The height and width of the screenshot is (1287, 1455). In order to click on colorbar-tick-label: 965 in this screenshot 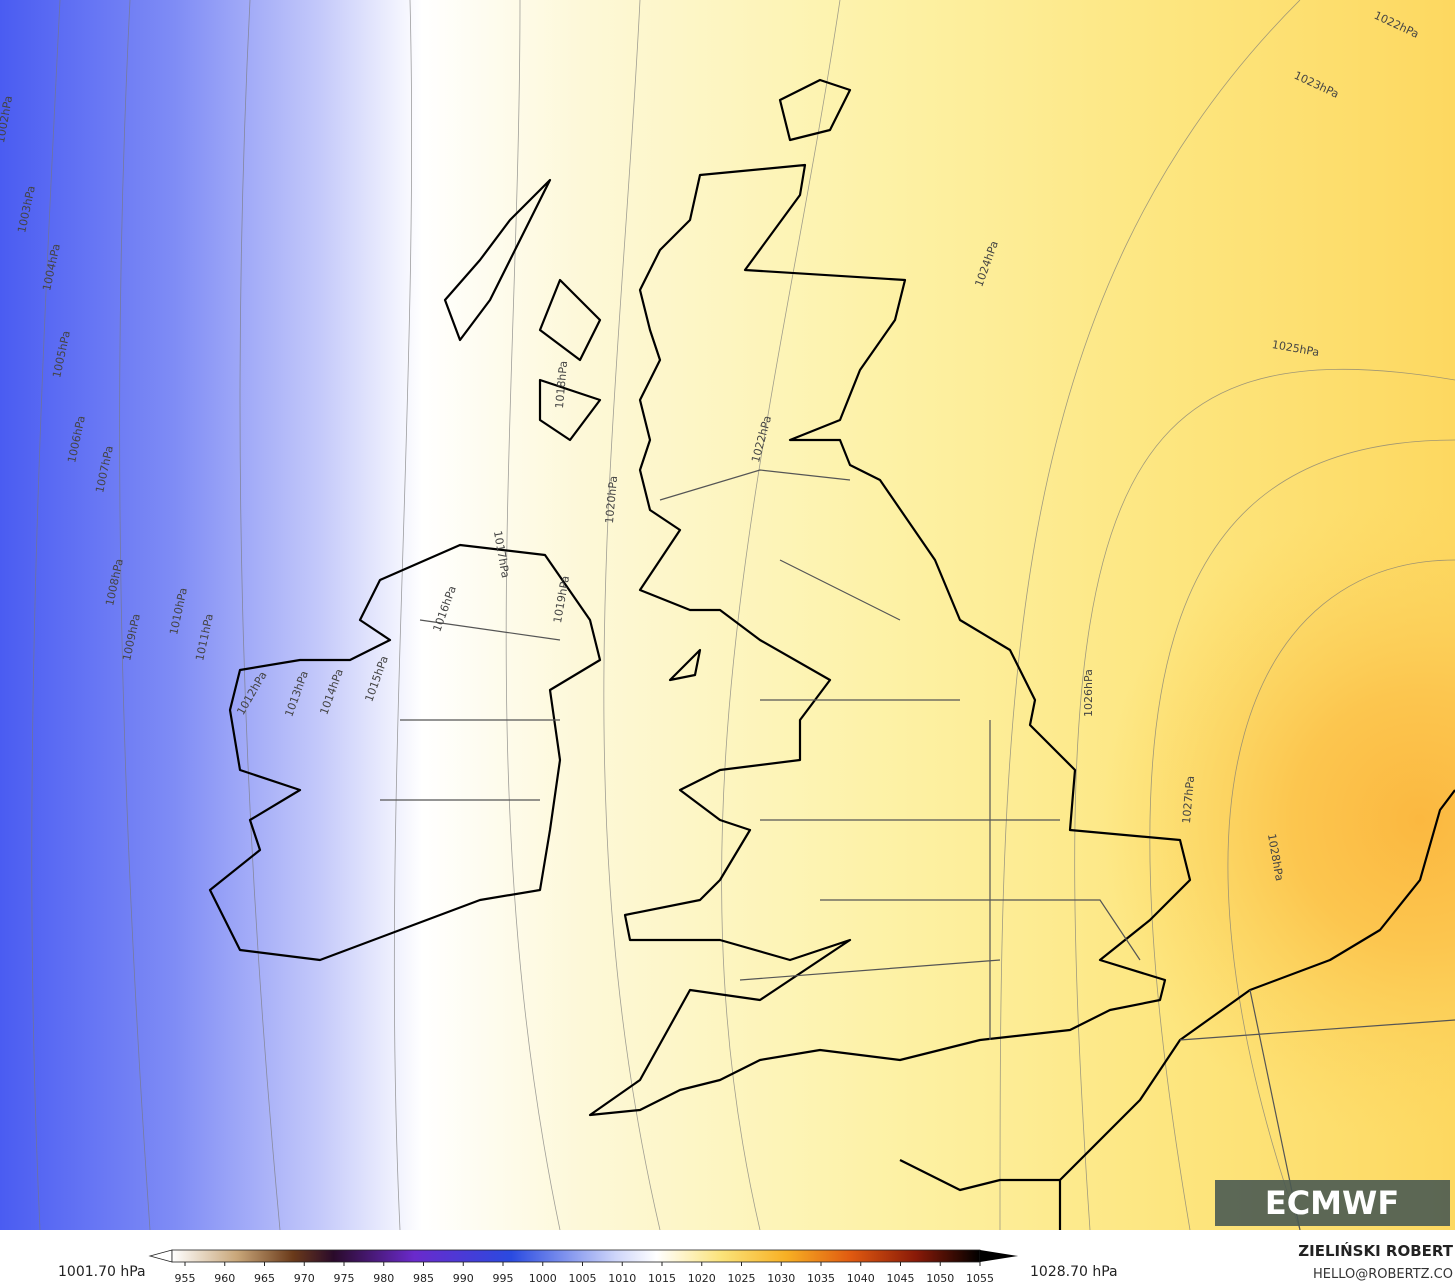, I will do `click(264, 1278)`.